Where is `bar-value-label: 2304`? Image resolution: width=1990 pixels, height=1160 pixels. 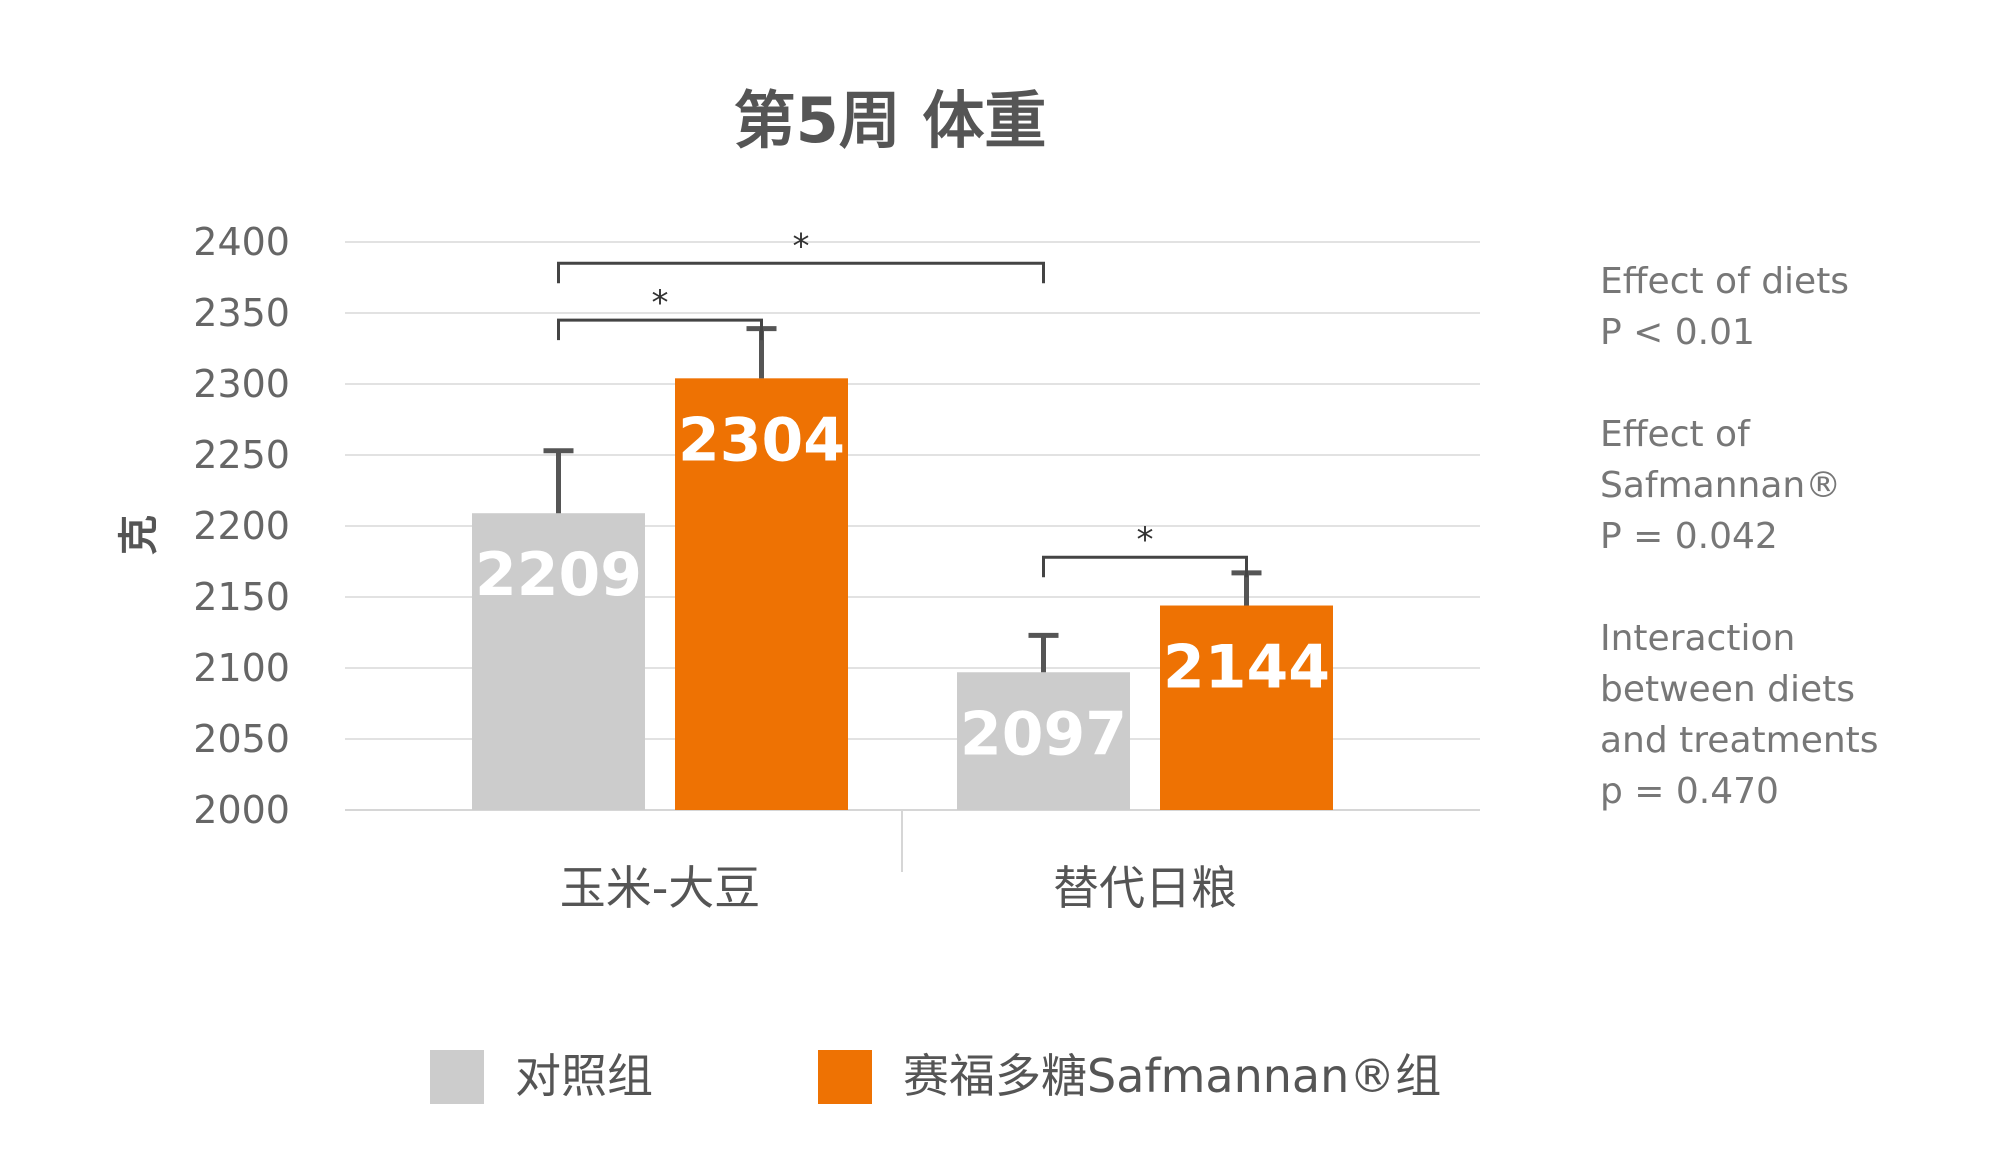
bar-value-label: 2304 is located at coordinates (761, 440).